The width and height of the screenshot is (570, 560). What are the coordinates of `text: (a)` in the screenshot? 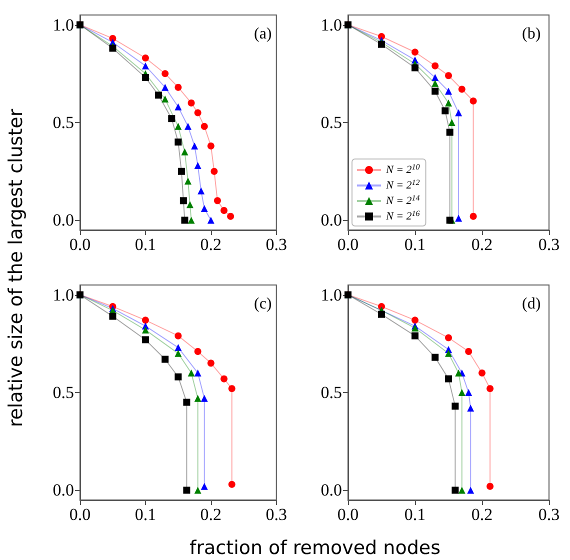 It's located at (263, 34).